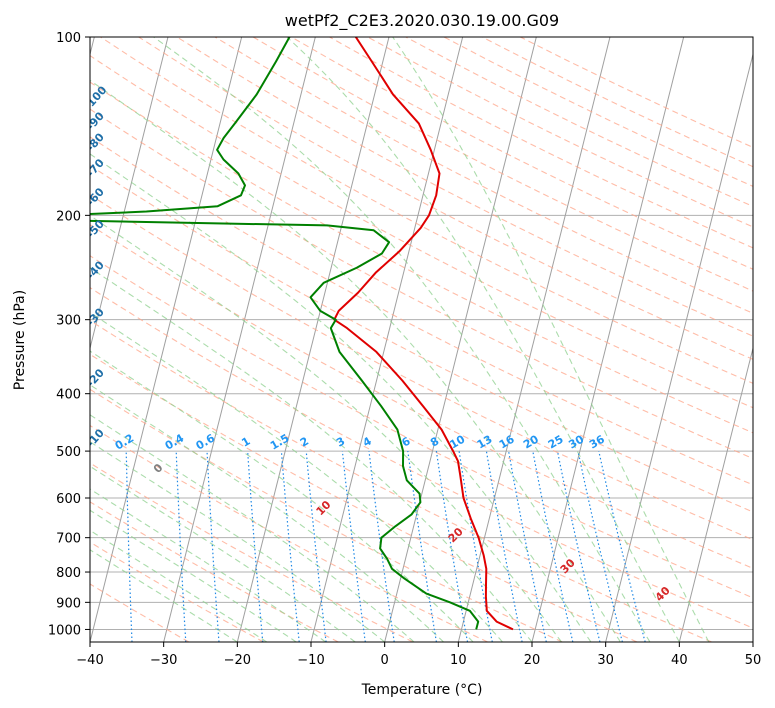 The width and height of the screenshot is (775, 708). Describe the element at coordinates (753, 660) in the screenshot. I see `x-tick-label: 50` at that location.